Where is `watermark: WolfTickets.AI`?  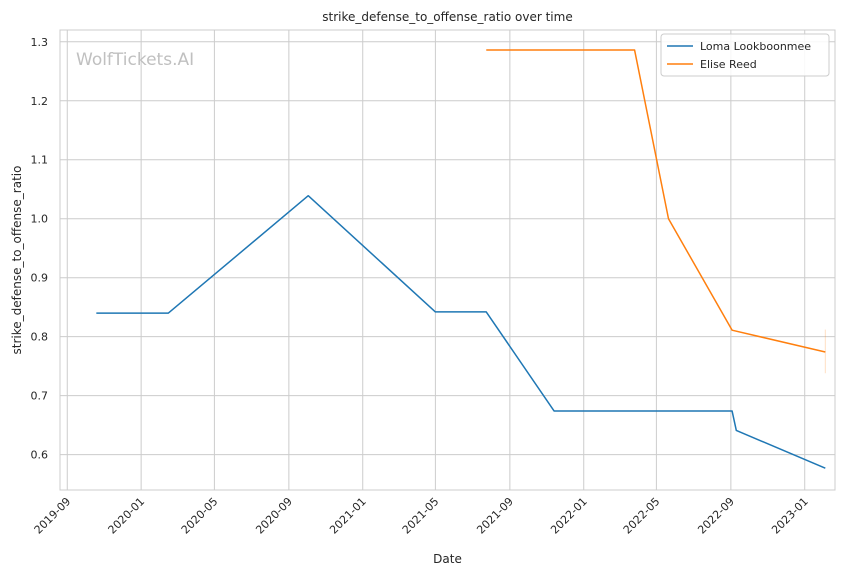
watermark: WolfTickets.AI is located at coordinates (135, 60).